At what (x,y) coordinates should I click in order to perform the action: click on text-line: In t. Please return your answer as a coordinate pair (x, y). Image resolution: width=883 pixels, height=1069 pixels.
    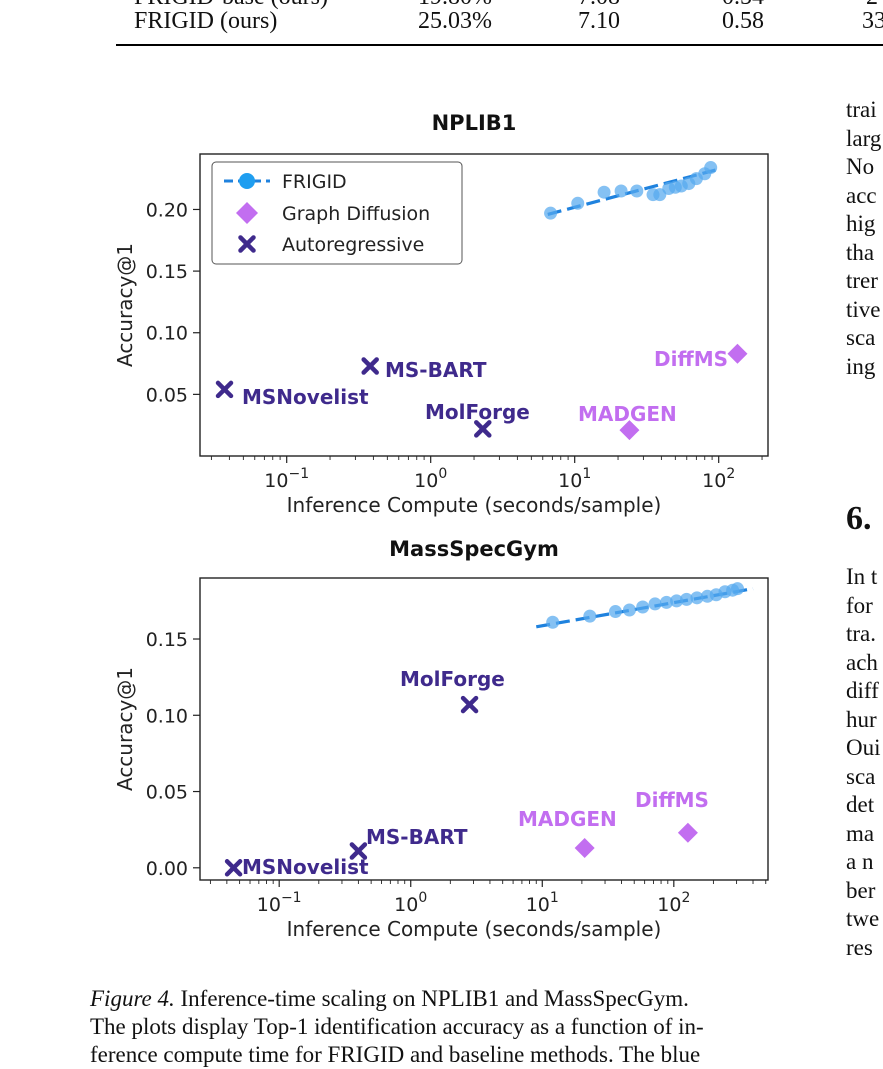
    Looking at the image, I should click on (862, 576).